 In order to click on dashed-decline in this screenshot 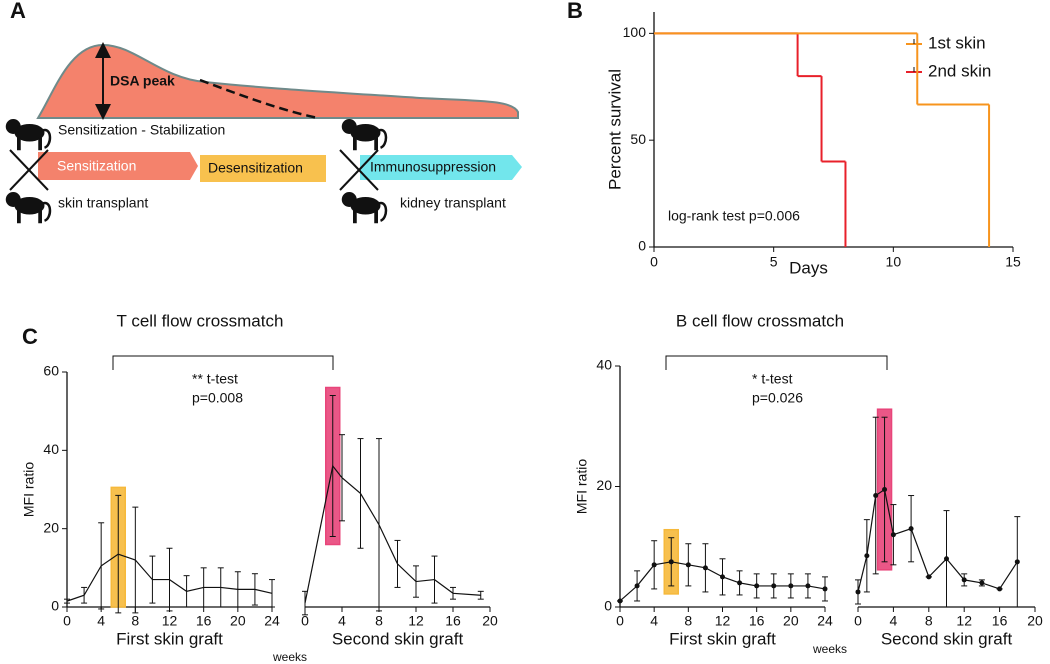, I will do `click(259, 99)`.